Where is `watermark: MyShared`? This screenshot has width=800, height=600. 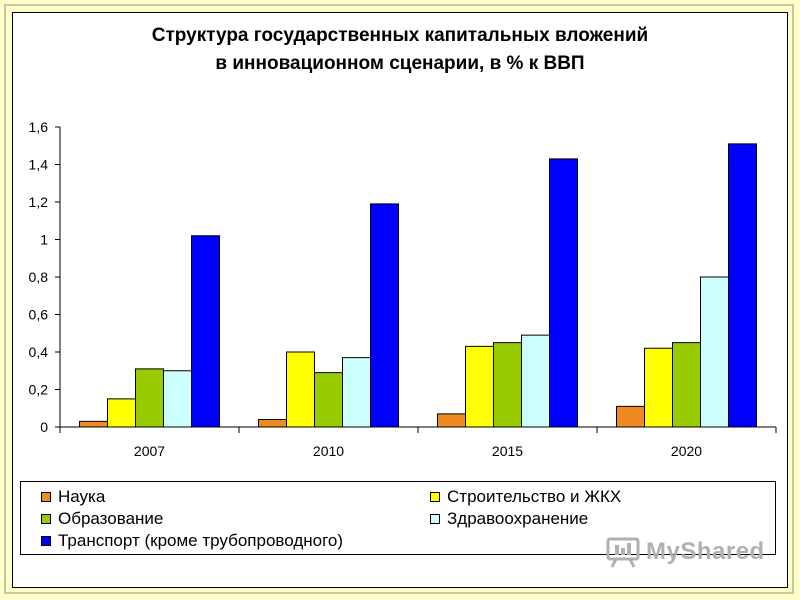 watermark: MyShared is located at coordinates (685, 552).